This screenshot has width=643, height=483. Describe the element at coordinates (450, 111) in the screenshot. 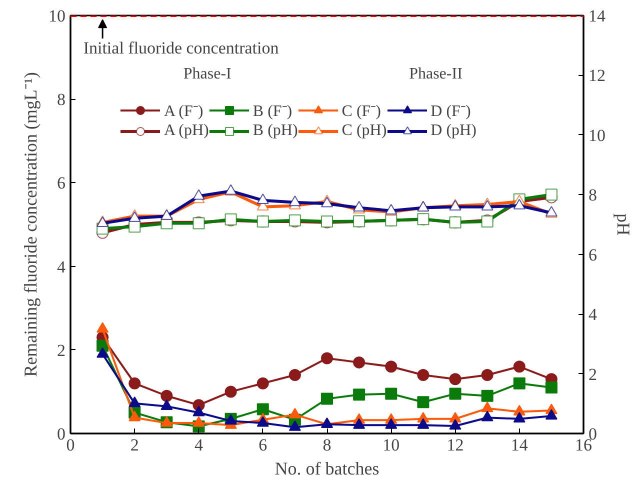

I see `legend-label: D (F⁻)` at that location.